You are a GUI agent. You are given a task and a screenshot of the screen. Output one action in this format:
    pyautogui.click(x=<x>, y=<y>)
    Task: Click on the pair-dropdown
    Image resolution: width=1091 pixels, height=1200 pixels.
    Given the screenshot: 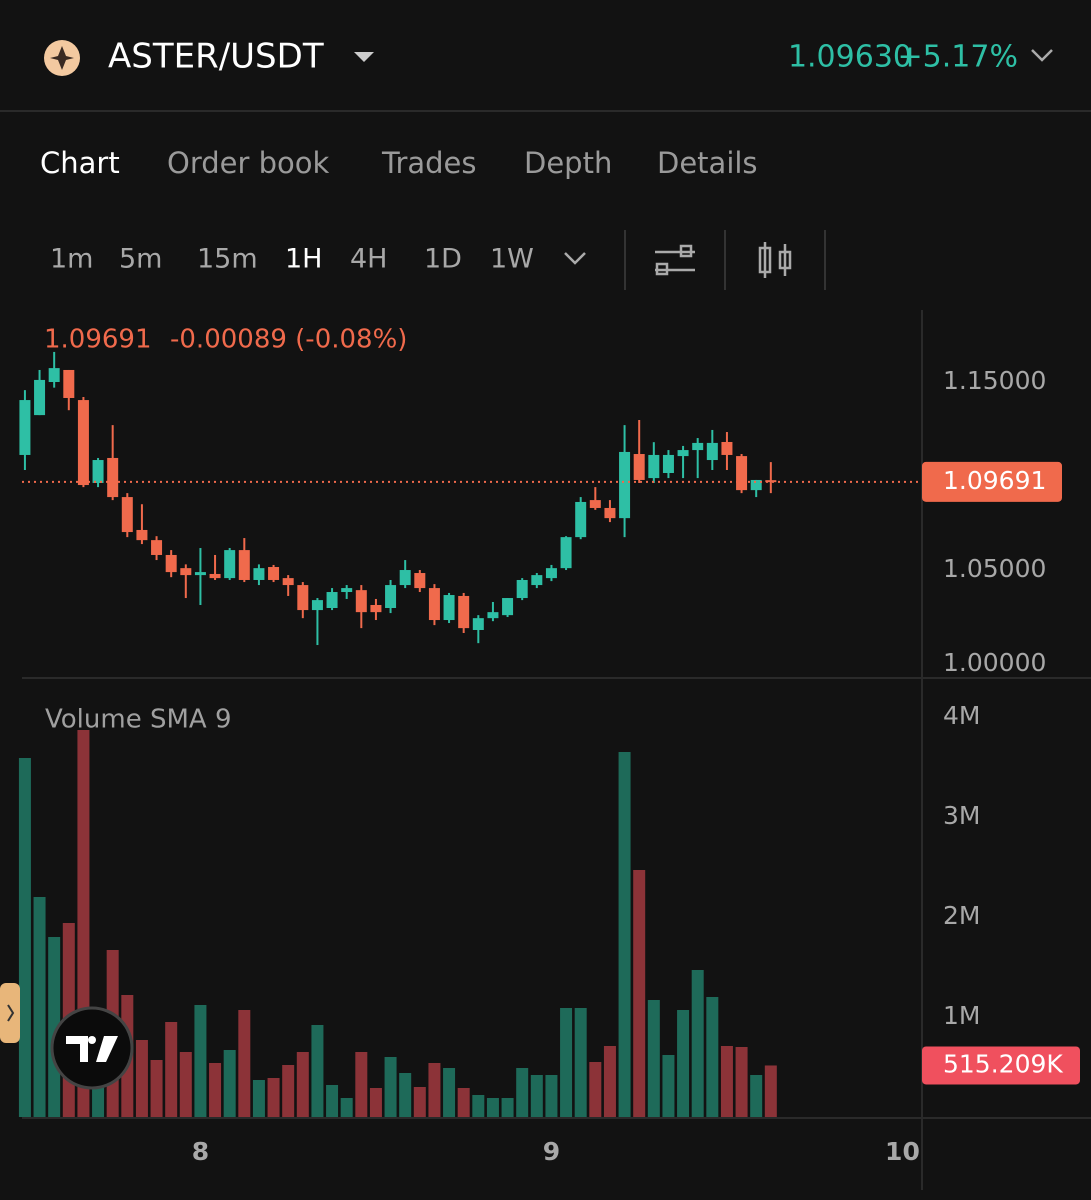 What is the action you would take?
    pyautogui.click(x=364, y=57)
    